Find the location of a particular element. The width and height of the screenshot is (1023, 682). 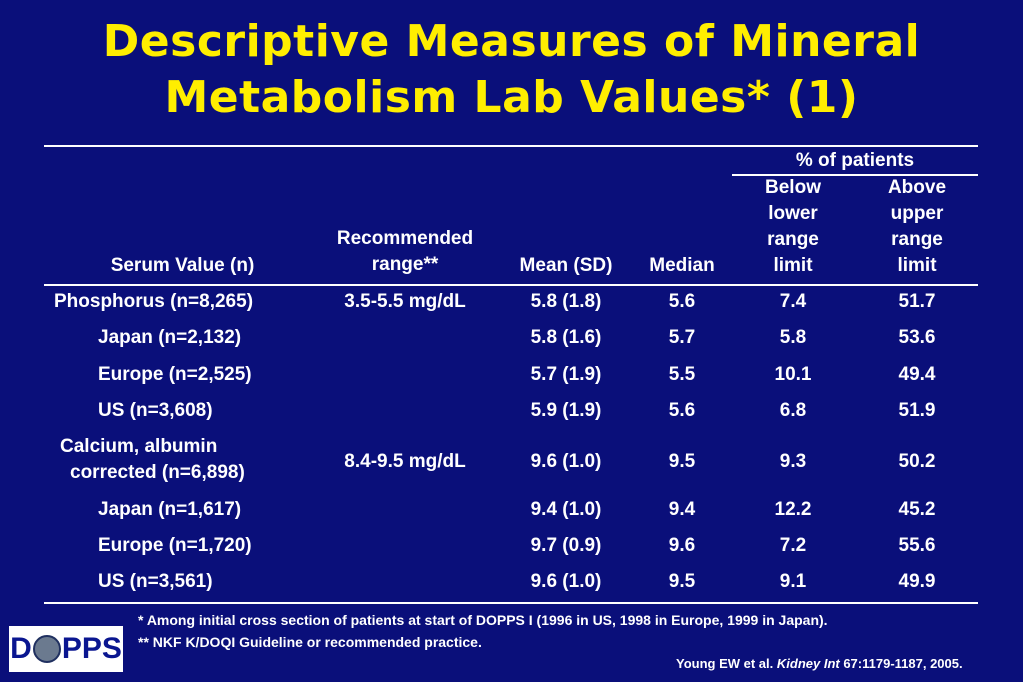

row-name: Calcium, albumin is located at coordinates (139, 446).